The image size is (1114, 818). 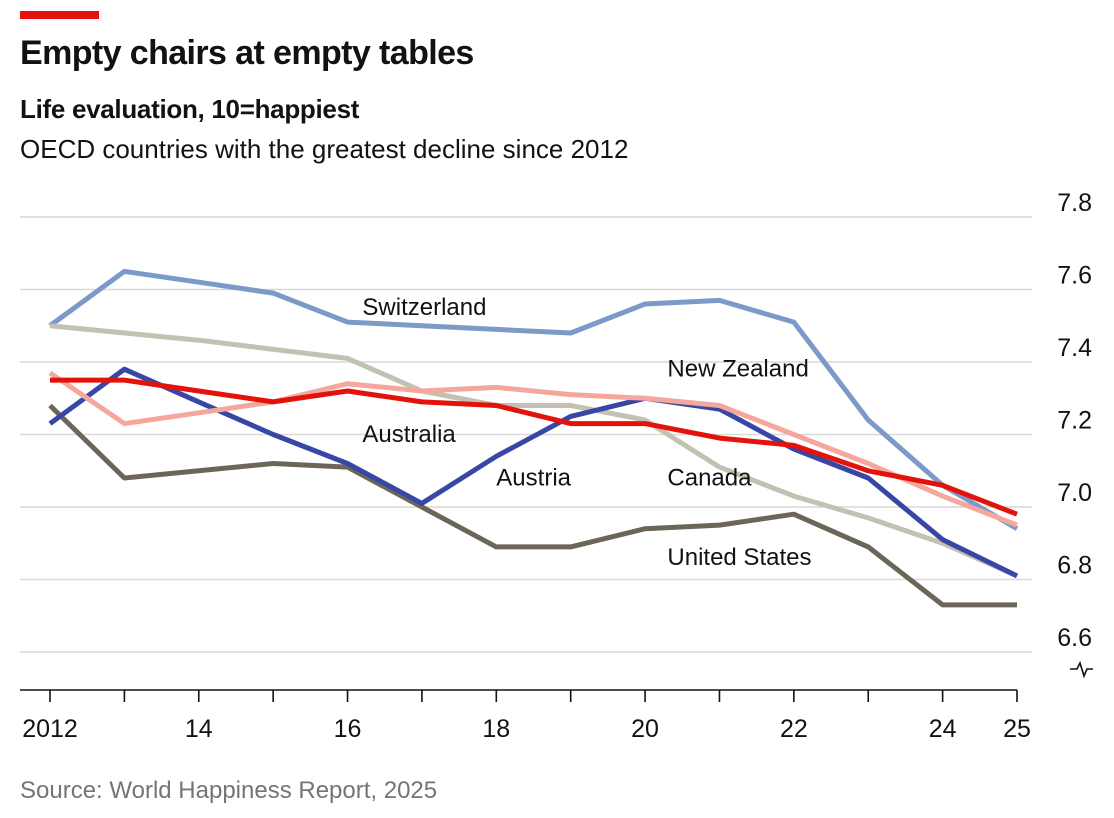 What do you see at coordinates (348, 729) in the screenshot?
I see `x-tick-label: 16` at bounding box center [348, 729].